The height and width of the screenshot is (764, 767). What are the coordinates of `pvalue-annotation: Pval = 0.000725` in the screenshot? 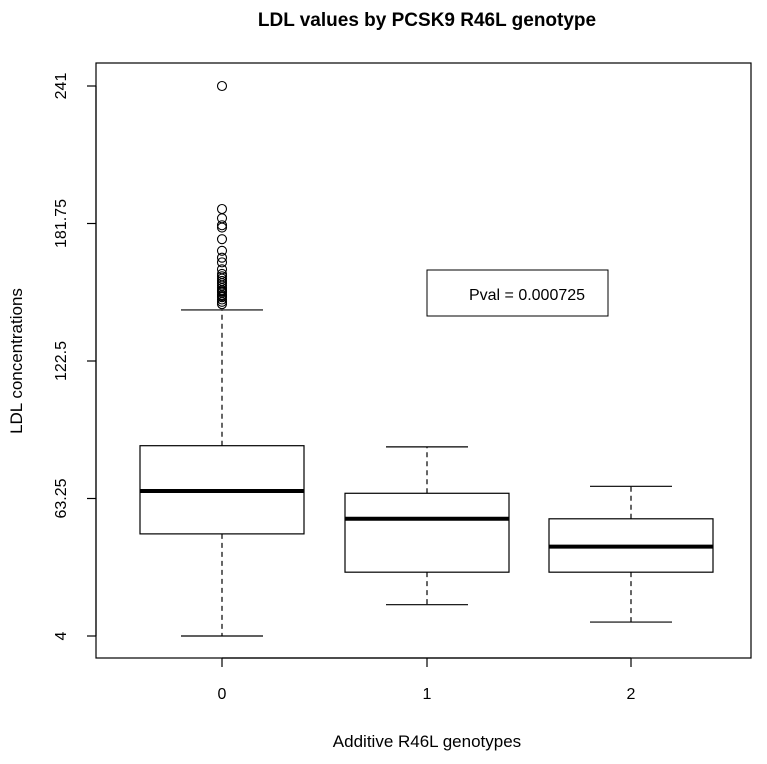 It's located at (527, 295).